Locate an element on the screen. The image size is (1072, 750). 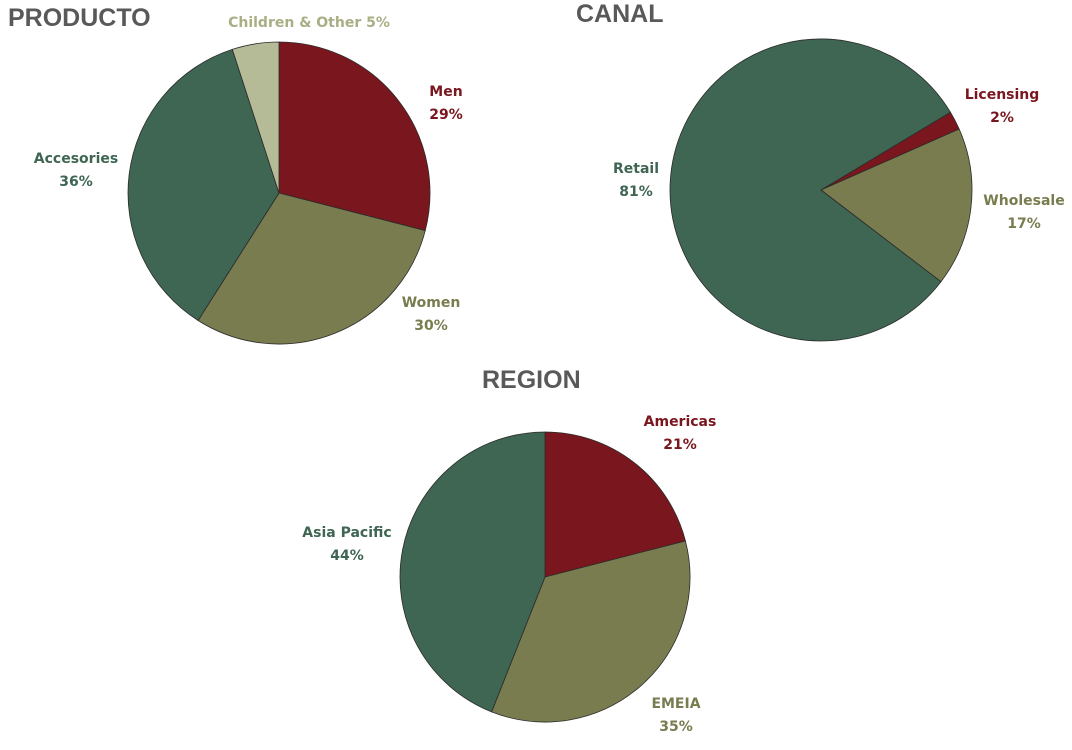
pie-slice-retail is located at coordinates (810, 190).